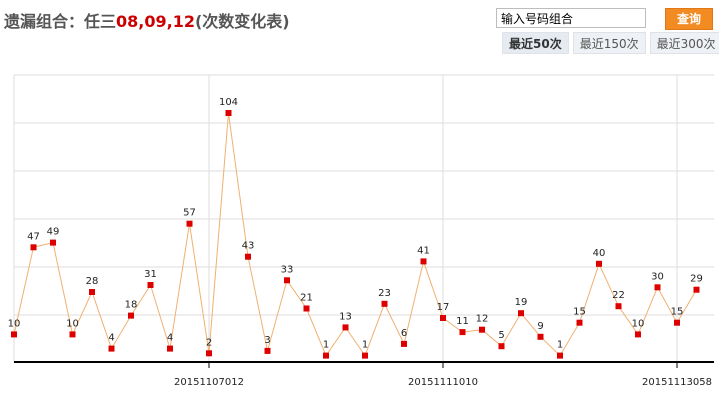  I want to click on title-suffix: (次数变化表), so click(242, 21).